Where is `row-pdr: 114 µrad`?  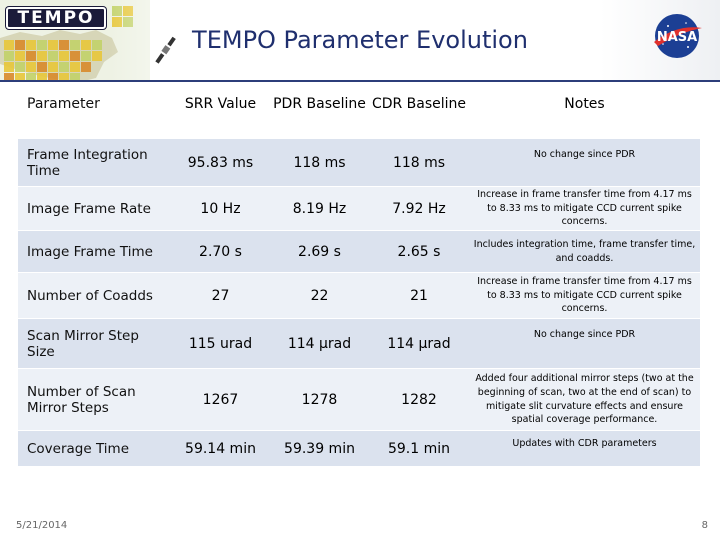 row-pdr: 114 µrad is located at coordinates (319, 343).